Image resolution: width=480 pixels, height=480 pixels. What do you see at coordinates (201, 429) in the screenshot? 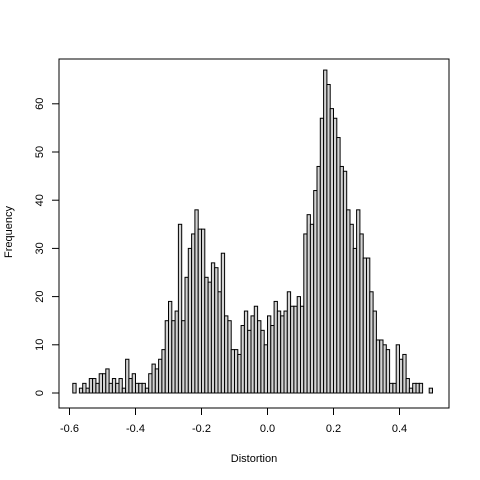
I see `x-tick-label: -0.2` at bounding box center [201, 429].